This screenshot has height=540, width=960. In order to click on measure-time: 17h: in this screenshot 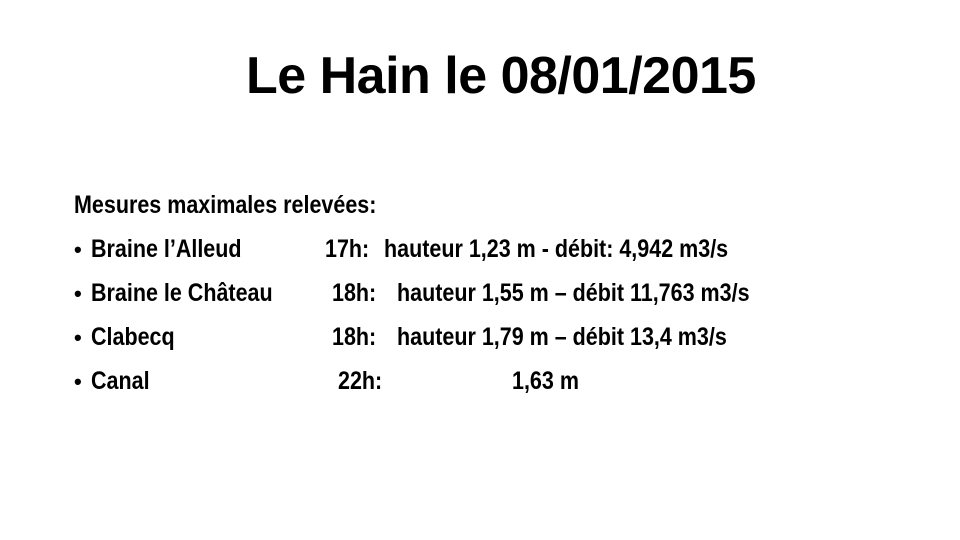, I will do `click(347, 249)`.